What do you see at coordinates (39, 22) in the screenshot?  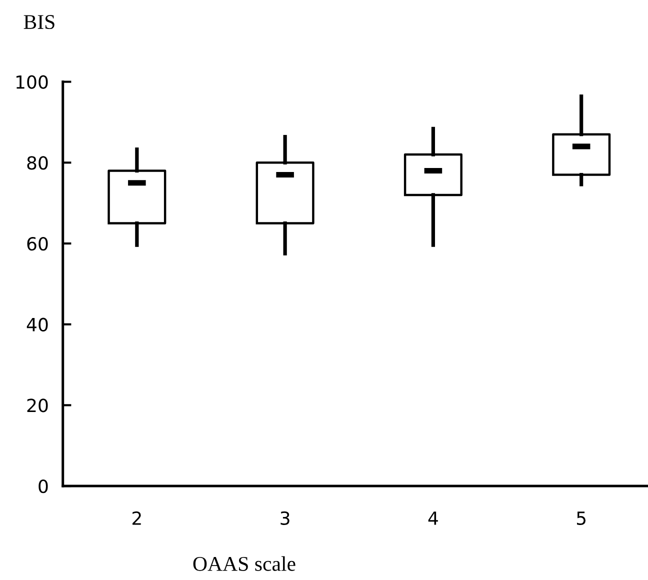 I see `y-axis-title: BIS` at bounding box center [39, 22].